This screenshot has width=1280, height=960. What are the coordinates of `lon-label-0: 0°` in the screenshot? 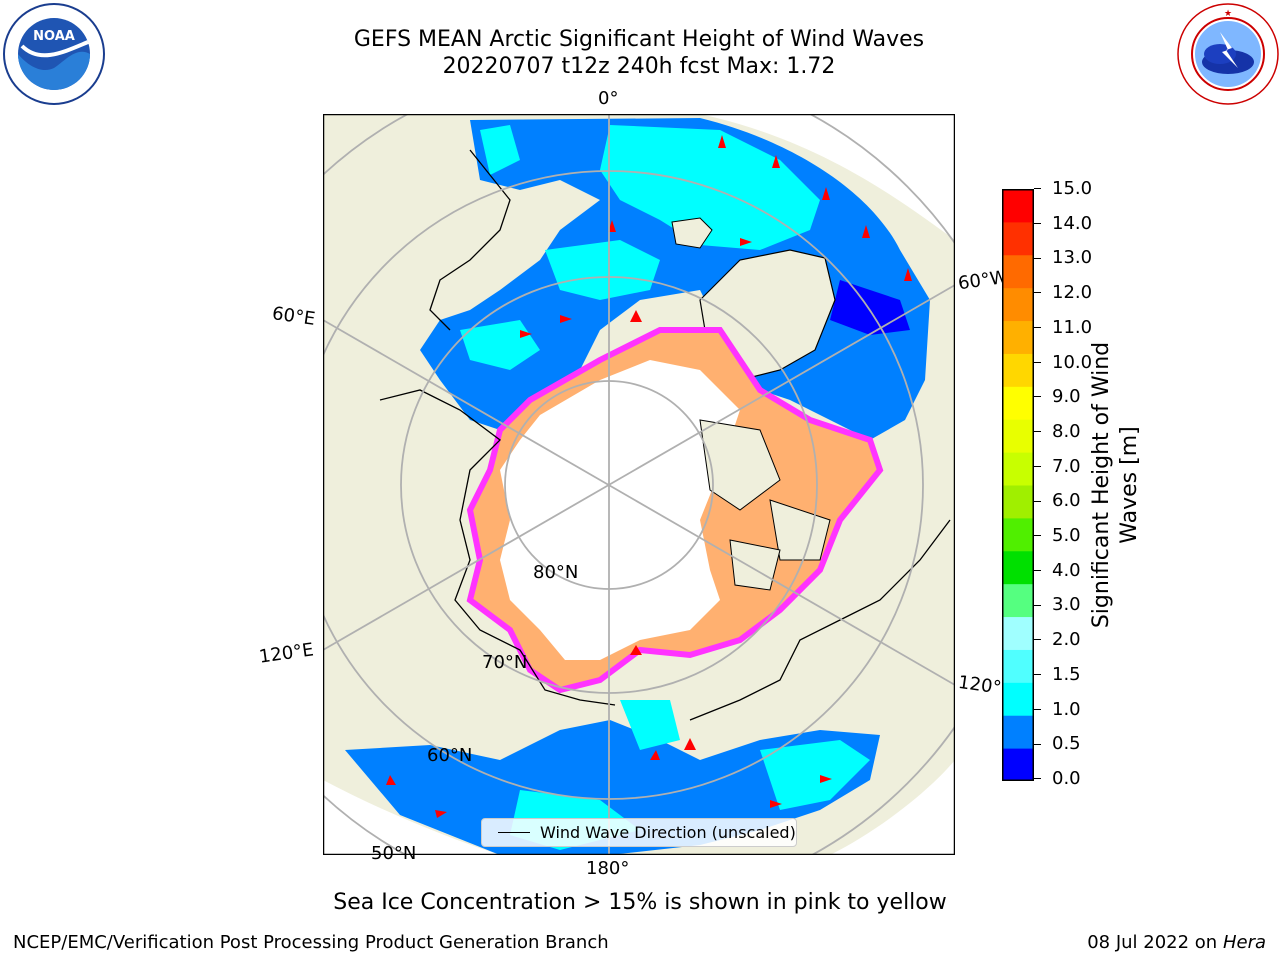 It's located at (608, 98).